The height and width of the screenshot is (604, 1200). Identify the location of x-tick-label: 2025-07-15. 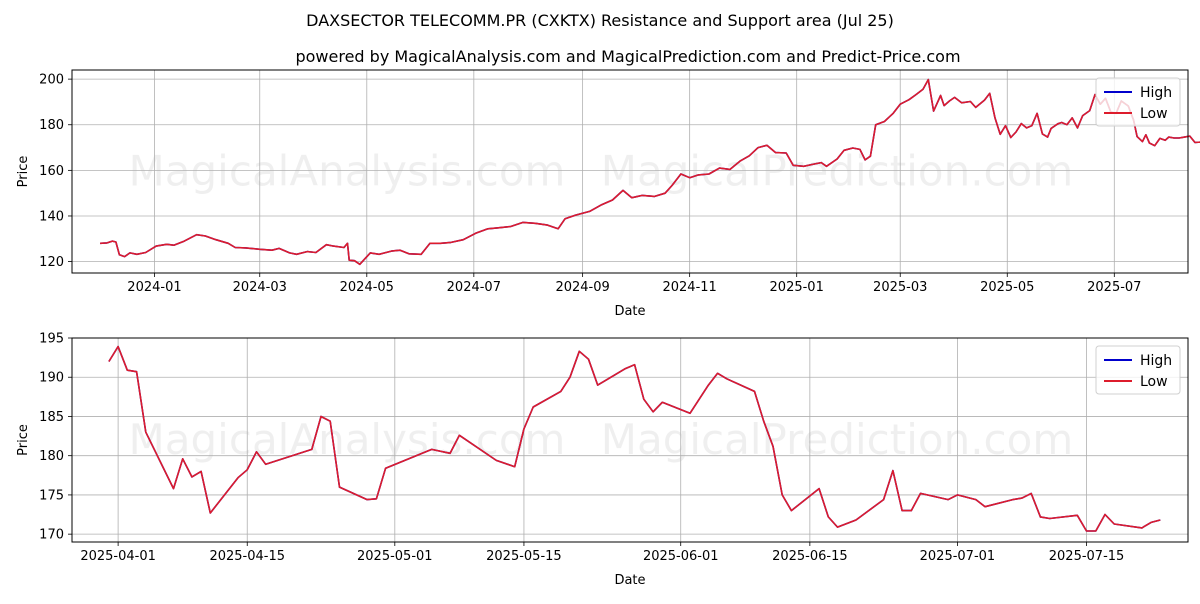
(1087, 556).